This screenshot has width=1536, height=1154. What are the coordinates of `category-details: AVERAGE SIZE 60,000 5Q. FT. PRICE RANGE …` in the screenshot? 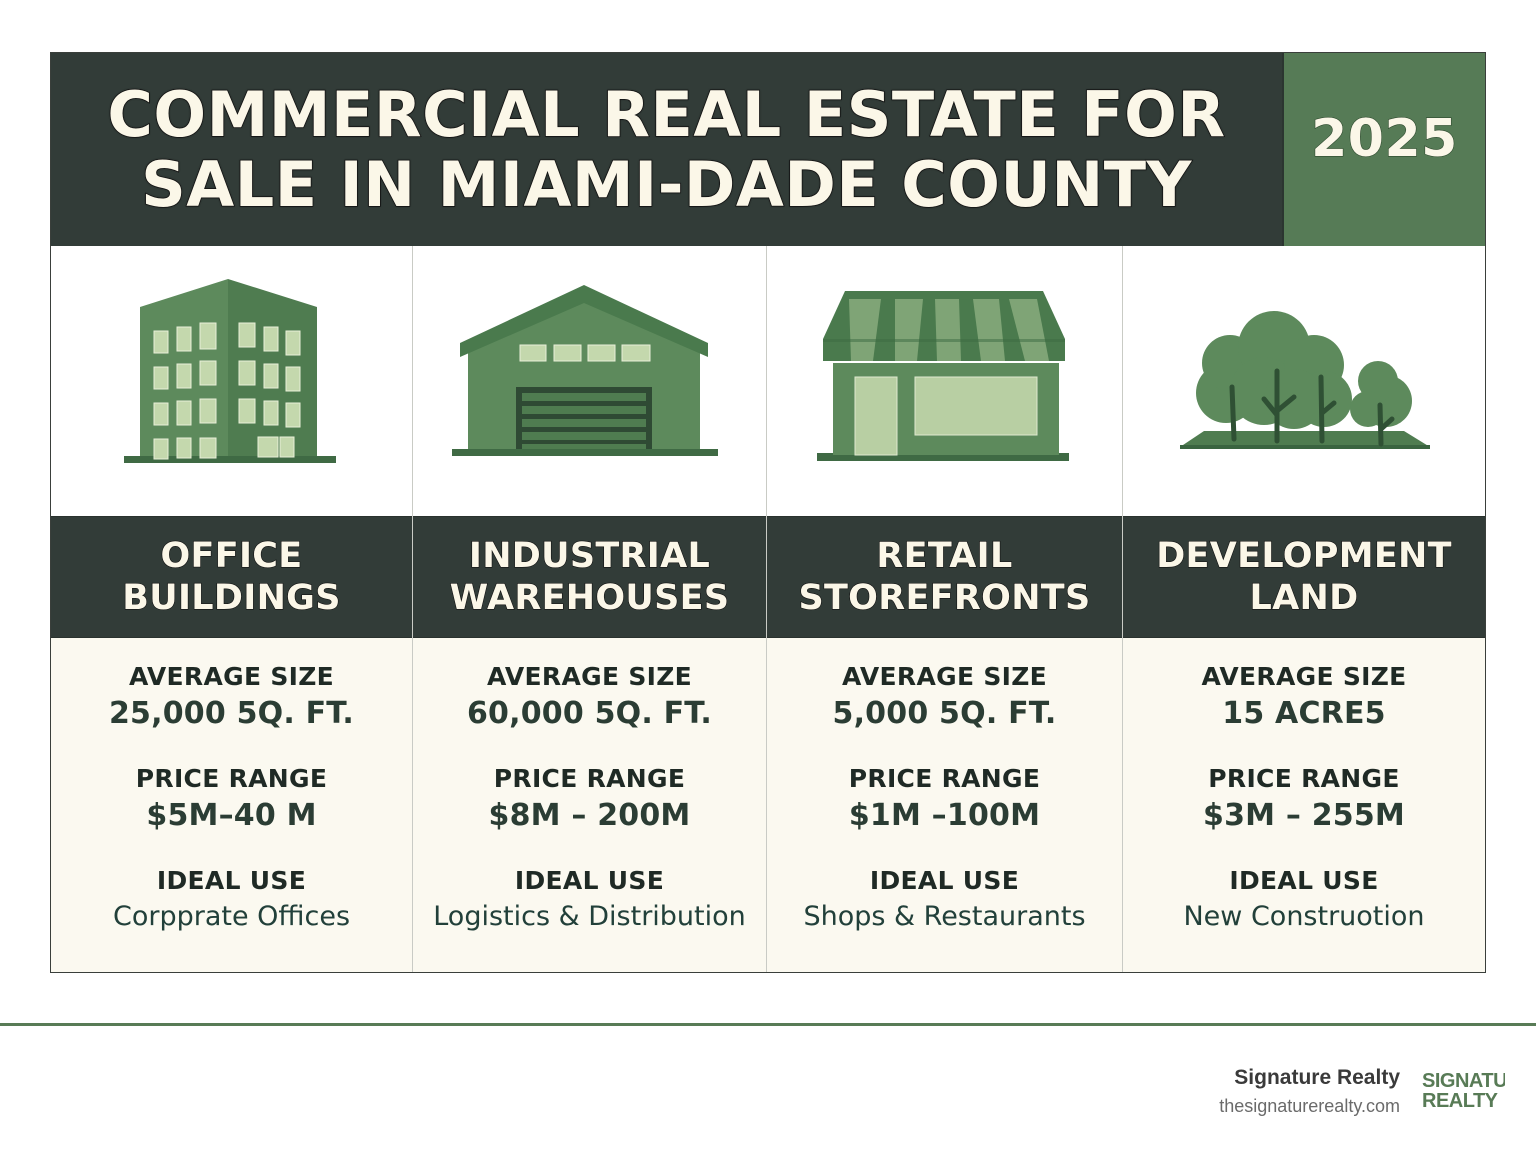 It's located at (589, 805).